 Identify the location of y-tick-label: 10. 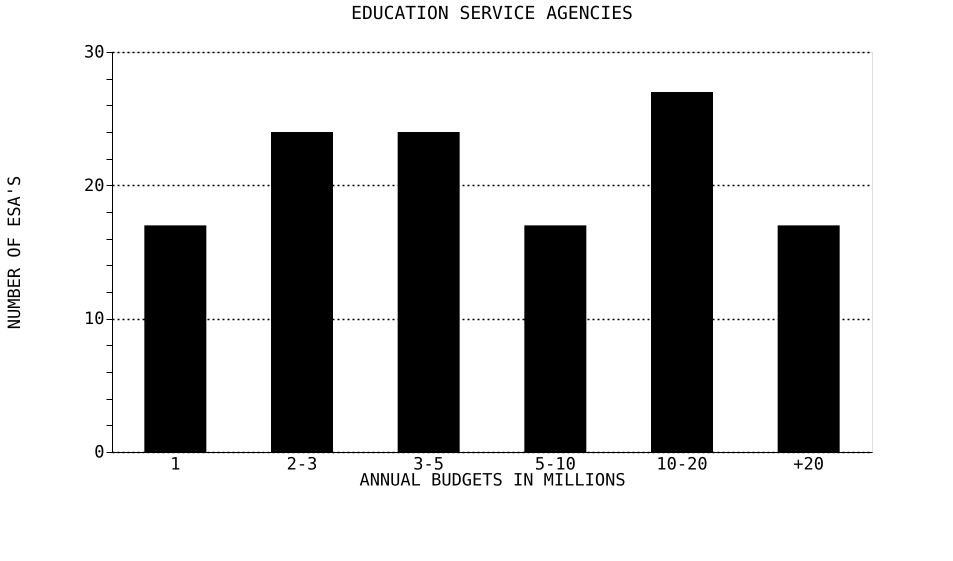
(94, 319).